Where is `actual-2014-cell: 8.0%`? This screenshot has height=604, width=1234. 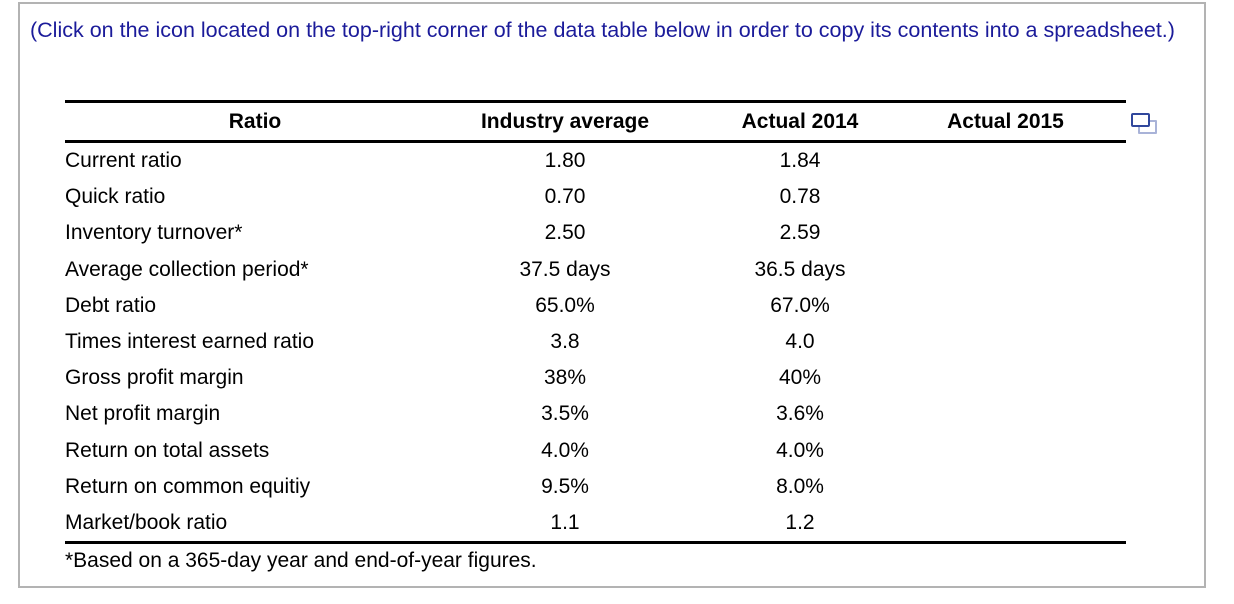 actual-2014-cell: 8.0% is located at coordinates (800, 486).